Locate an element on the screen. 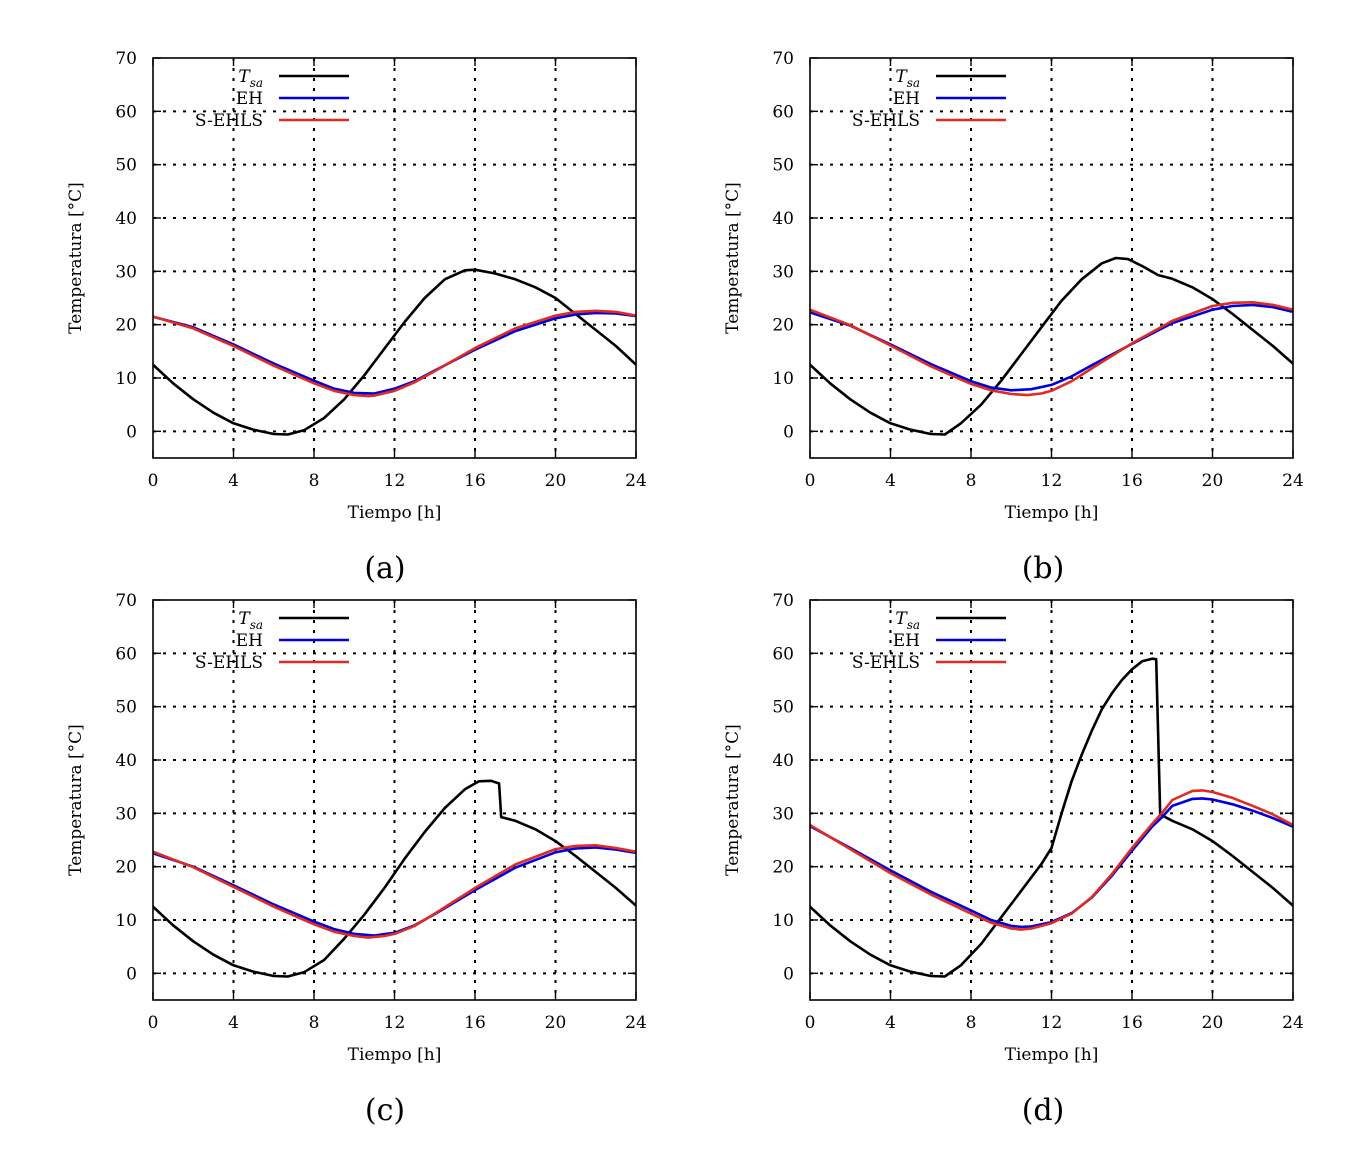 The height and width of the screenshot is (1158, 1362). legend-label-subscript: sa is located at coordinates (913, 625).